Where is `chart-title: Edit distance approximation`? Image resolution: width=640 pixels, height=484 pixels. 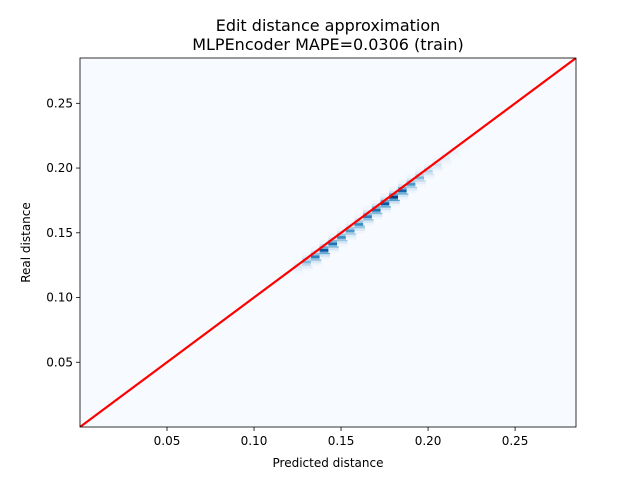
chart-title: Edit distance approximation is located at coordinates (328, 25).